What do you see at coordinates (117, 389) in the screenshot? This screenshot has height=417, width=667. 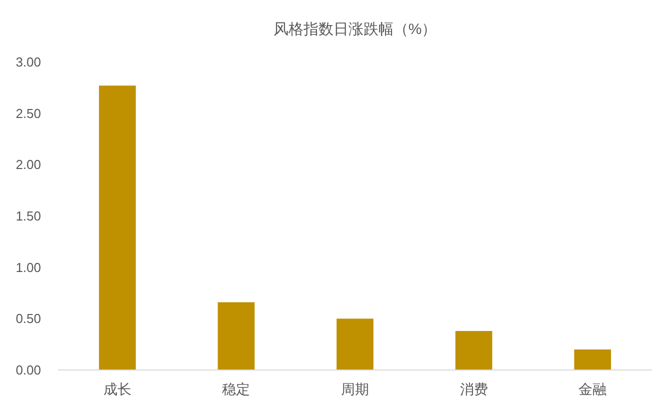 I see `x-tick-label: 成长` at bounding box center [117, 389].